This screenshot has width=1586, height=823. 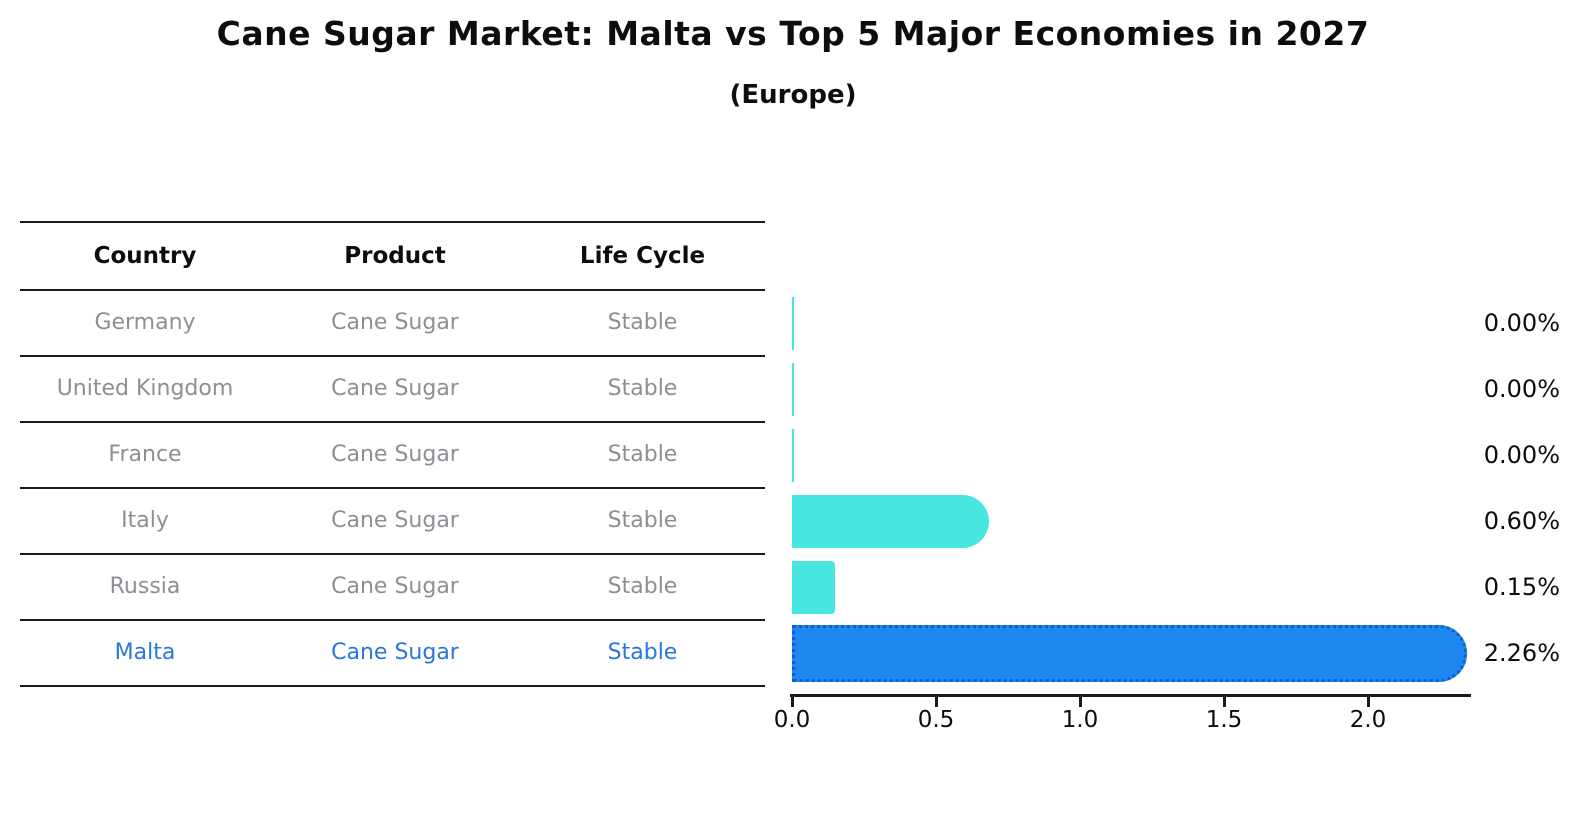 What do you see at coordinates (145, 322) in the screenshot?
I see `table-cell-country: Germany` at bounding box center [145, 322].